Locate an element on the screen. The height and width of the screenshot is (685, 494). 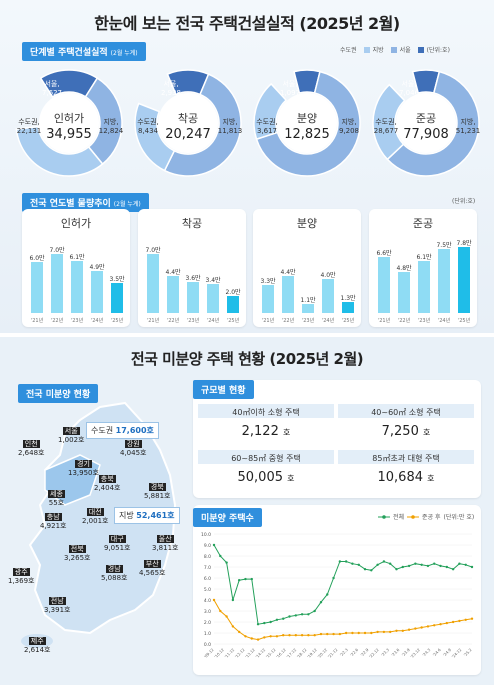
y-tick-label: 0.0 is located at coordinates (207, 645).